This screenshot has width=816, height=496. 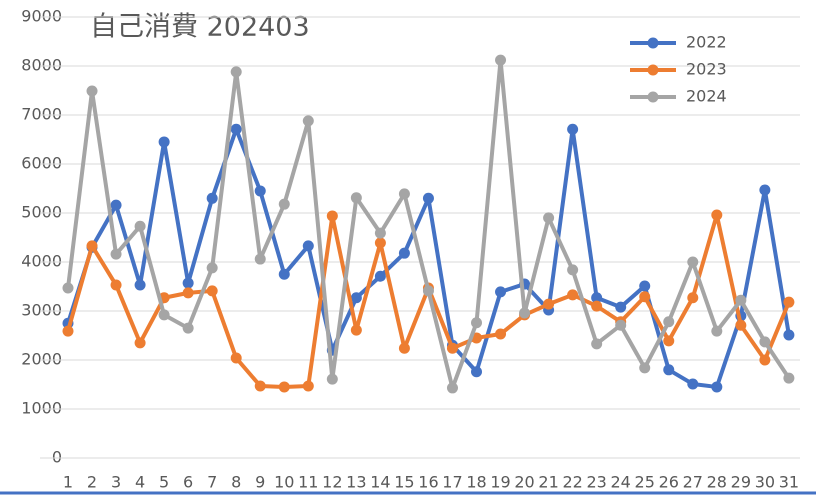 I want to click on x-tick-label: 12, so click(x=332, y=482).